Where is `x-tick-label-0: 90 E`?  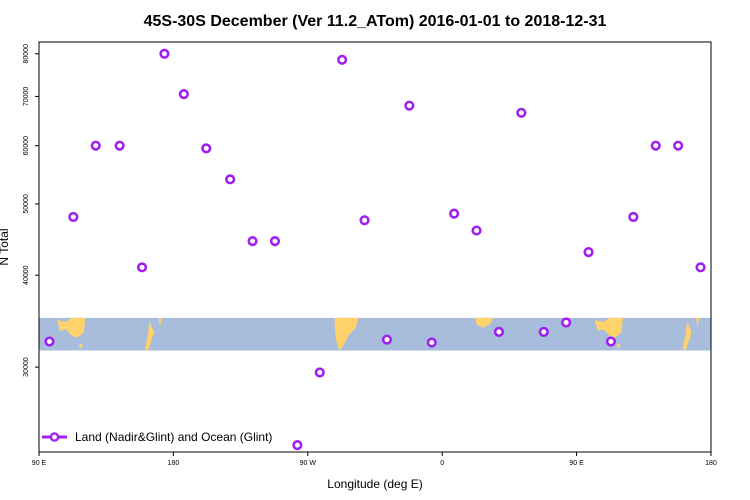 x-tick-label-0: 90 E is located at coordinates (39, 463).